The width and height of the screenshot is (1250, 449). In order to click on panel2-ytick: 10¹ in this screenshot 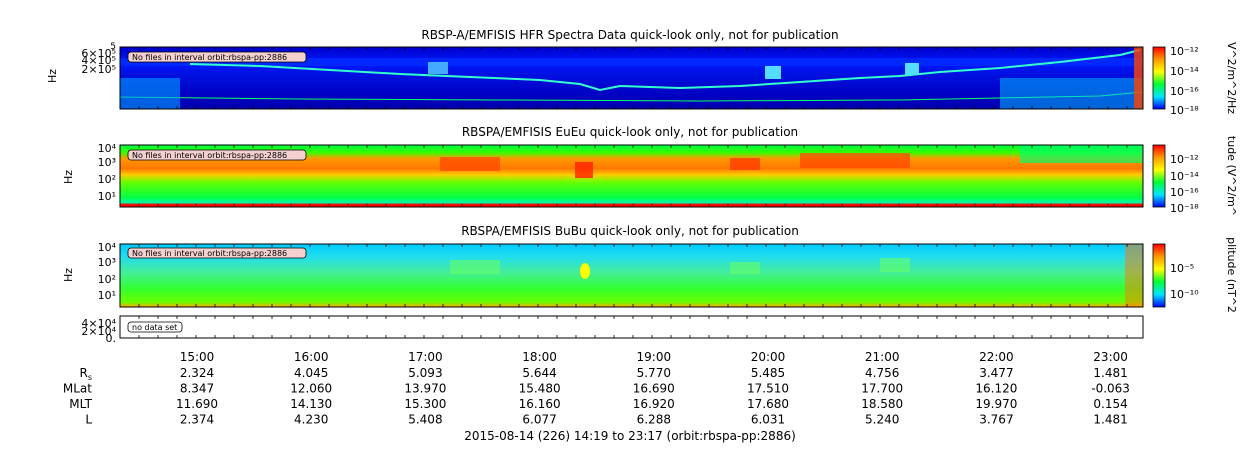, I will do `click(107, 196)`.